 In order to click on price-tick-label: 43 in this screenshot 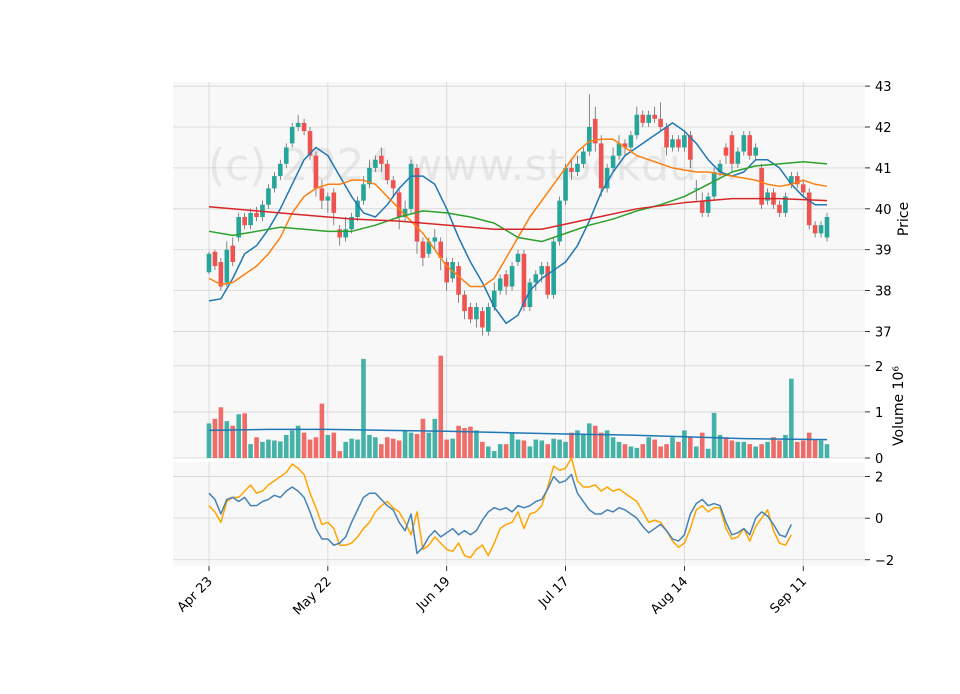, I will do `click(883, 87)`.